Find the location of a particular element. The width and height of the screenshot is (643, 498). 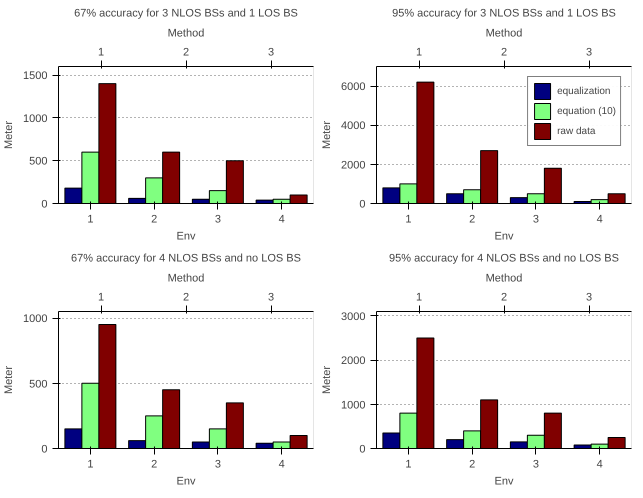

y-tick-label: 6000 is located at coordinates (353, 87).